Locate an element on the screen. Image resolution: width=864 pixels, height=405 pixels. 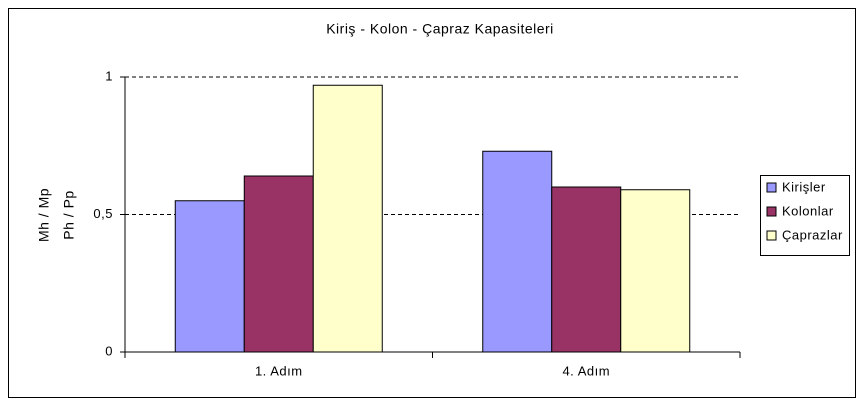
chart-title: Kiriş - Kolon - Çapraz Kapasiteleri is located at coordinates (440, 29).